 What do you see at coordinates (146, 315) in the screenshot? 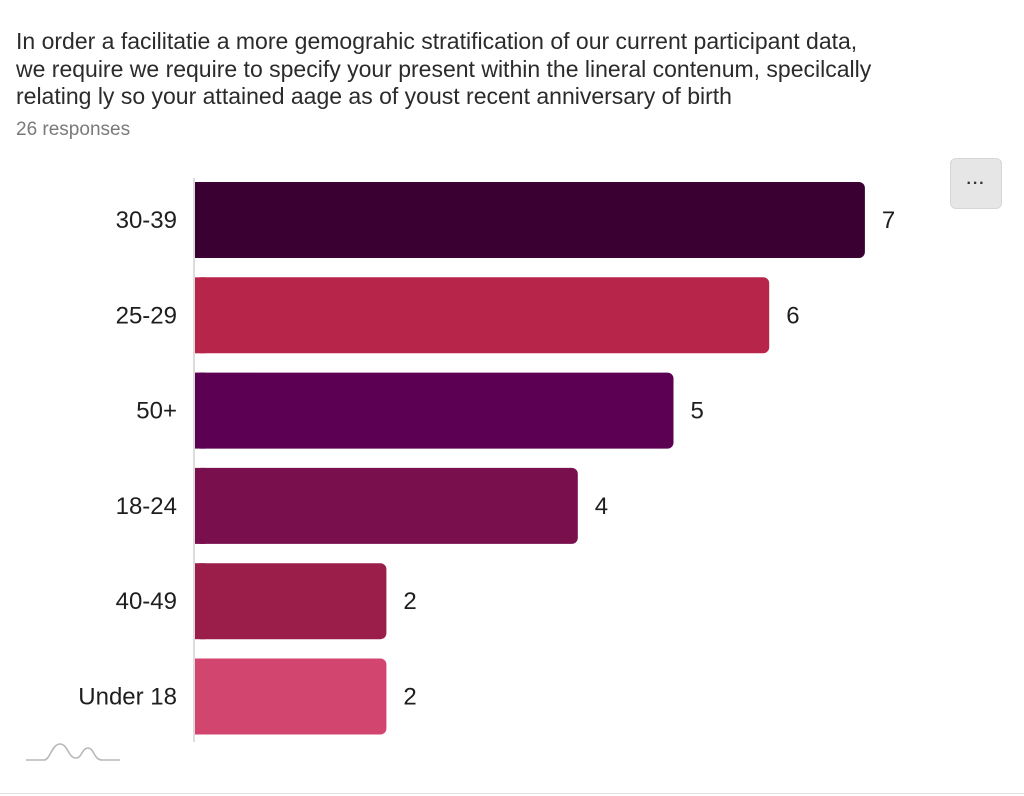
I see `category-label-25-29: 25-29` at bounding box center [146, 315].